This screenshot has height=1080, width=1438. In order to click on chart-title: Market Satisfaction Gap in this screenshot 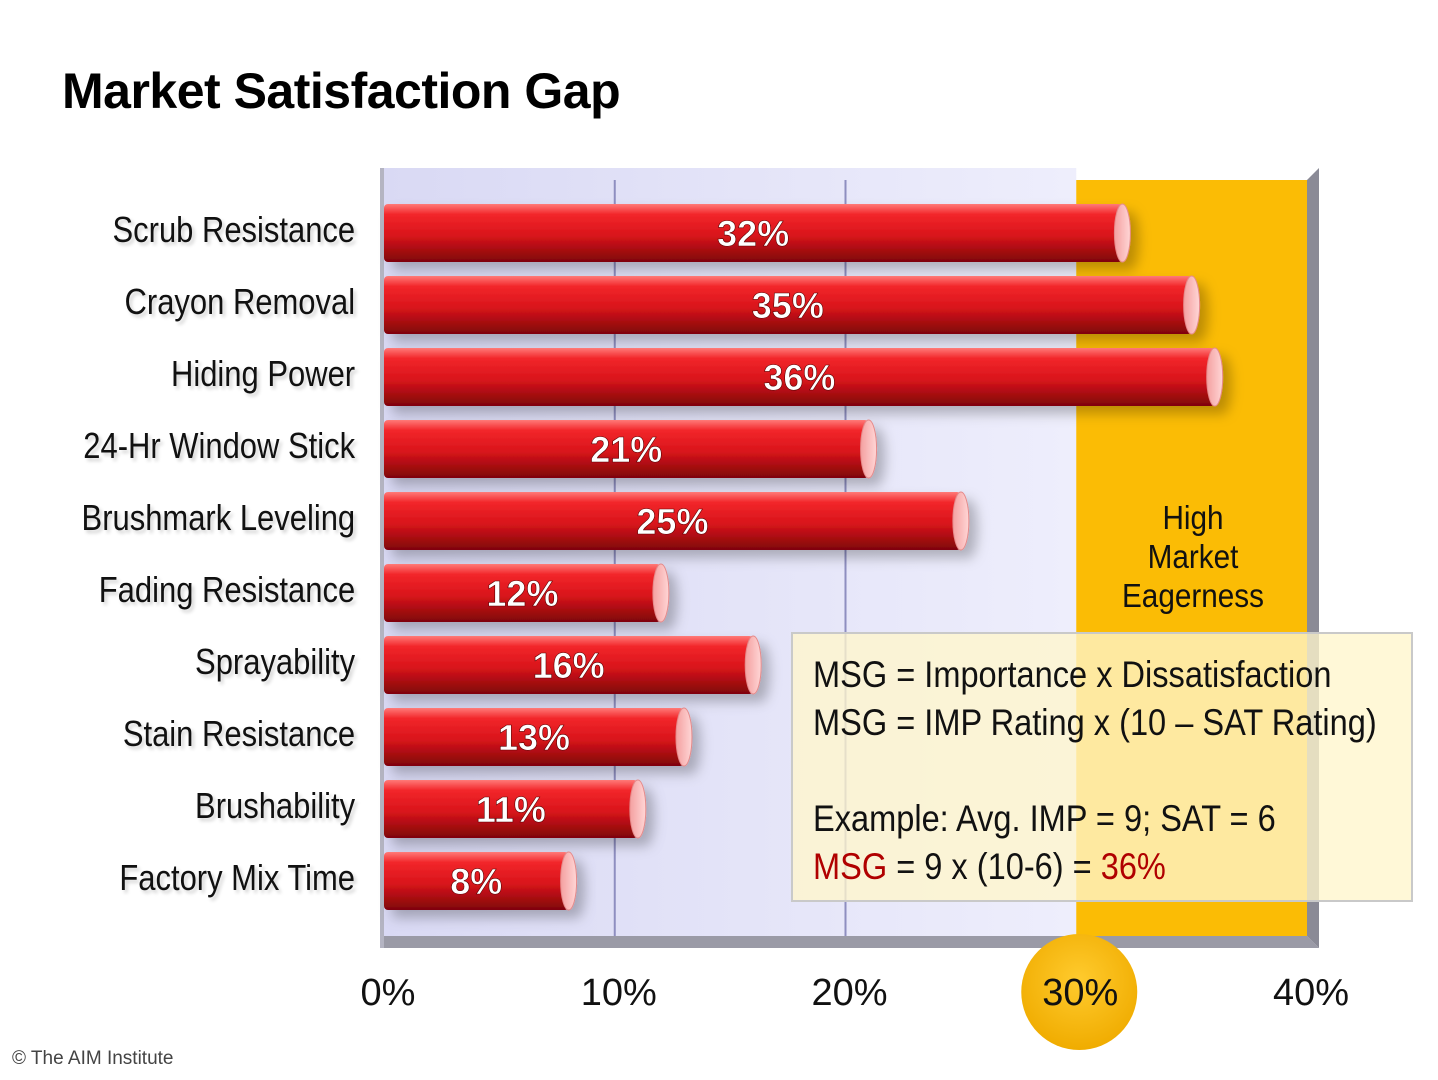, I will do `click(341, 91)`.